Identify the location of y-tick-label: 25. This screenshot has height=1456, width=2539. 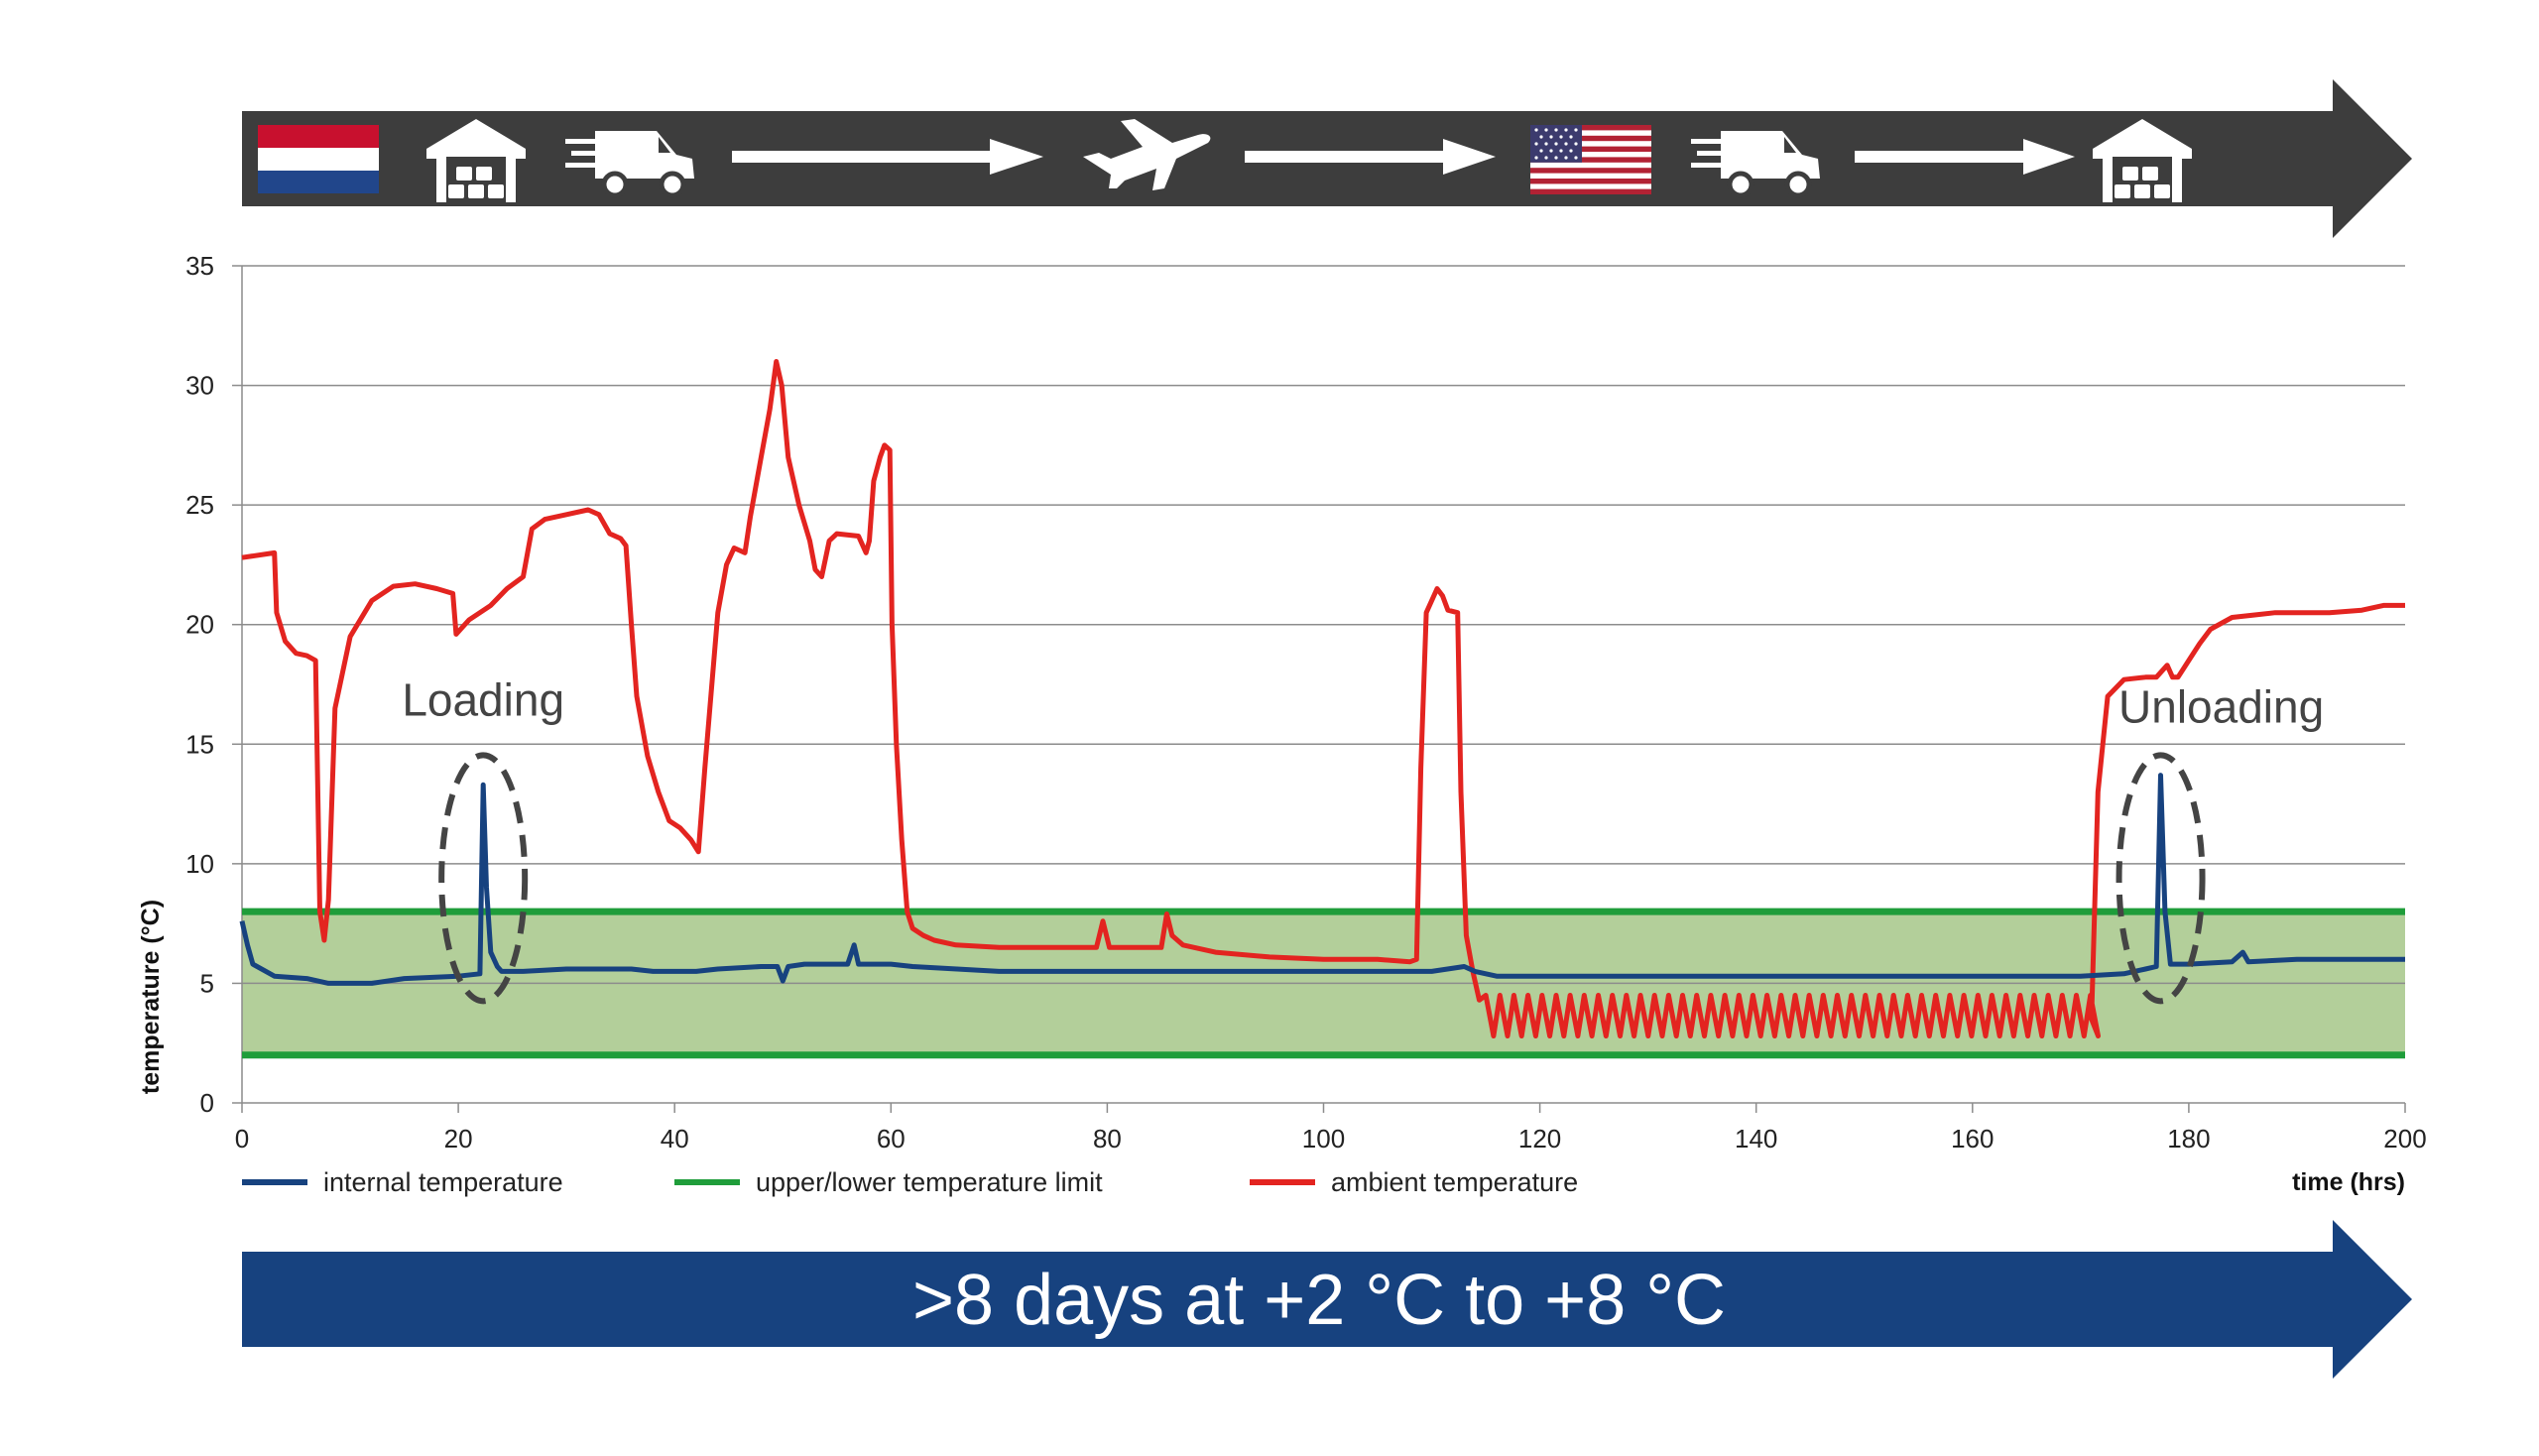
(200, 505).